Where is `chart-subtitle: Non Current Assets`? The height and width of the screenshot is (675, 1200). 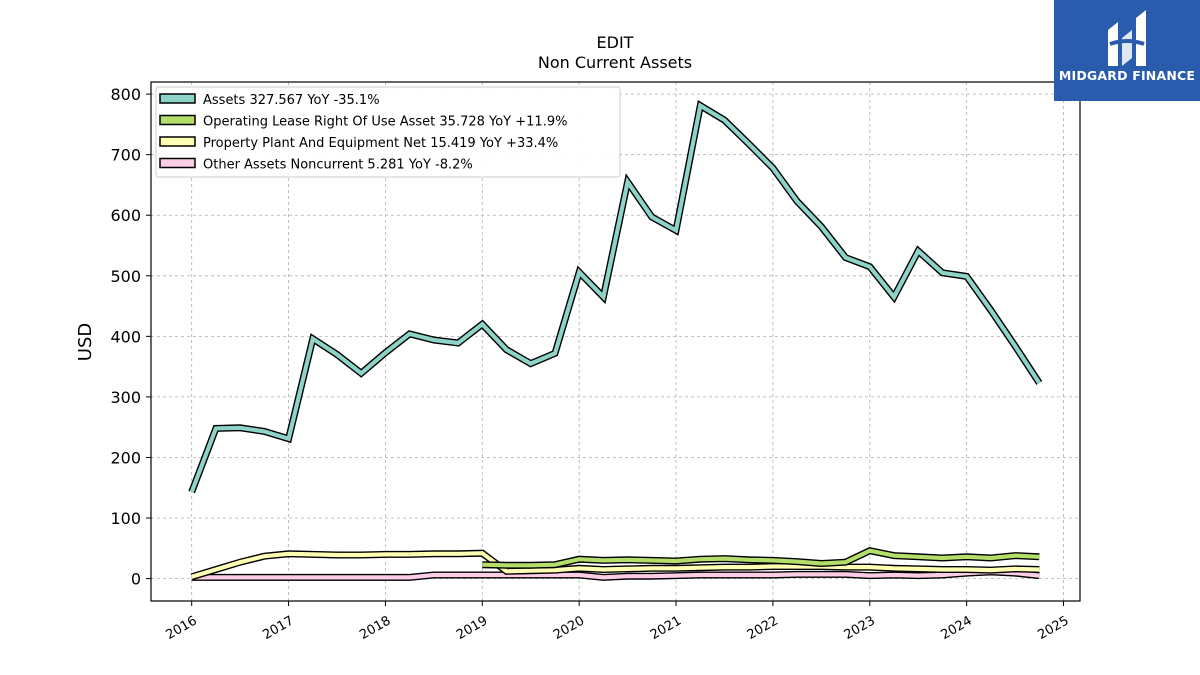
chart-subtitle: Non Current Assets is located at coordinates (615, 62).